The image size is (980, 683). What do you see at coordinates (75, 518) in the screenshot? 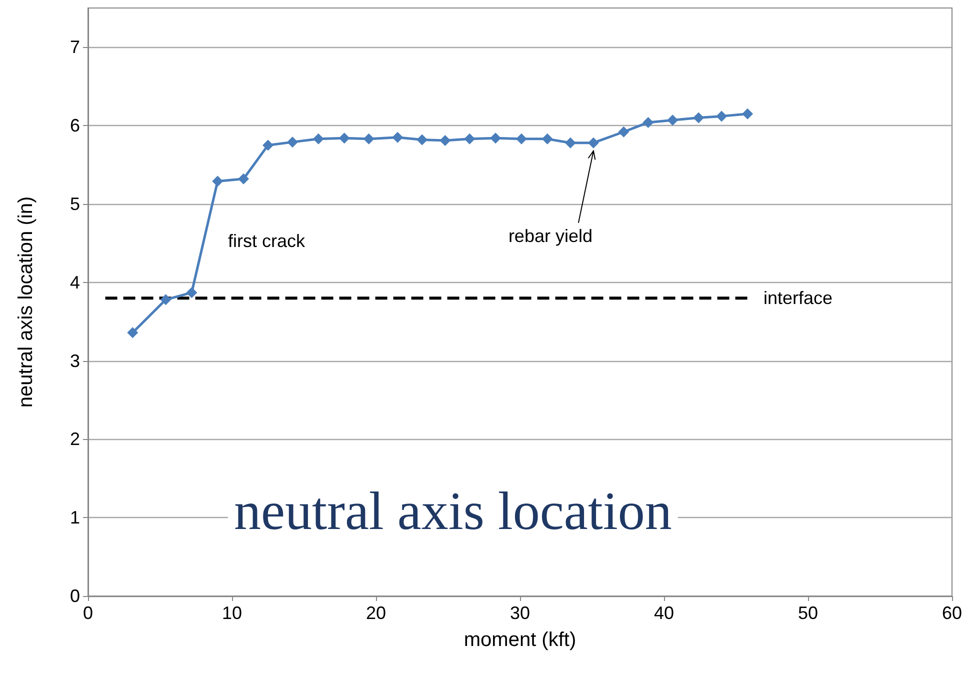
I see `y-tick-label: 1` at bounding box center [75, 518].